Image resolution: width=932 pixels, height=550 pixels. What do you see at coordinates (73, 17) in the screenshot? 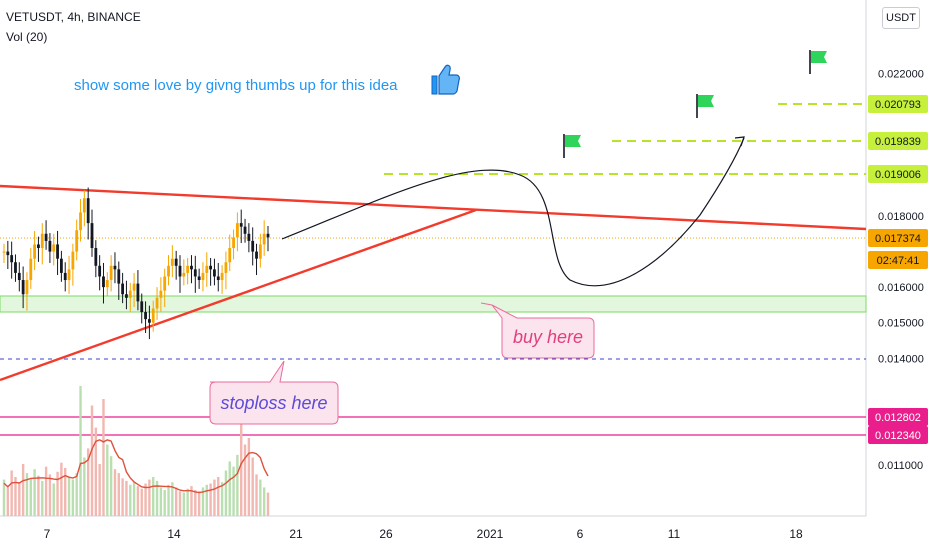
I see `symbol-header: VETUSDT, 4h, BINANCE` at bounding box center [73, 17].